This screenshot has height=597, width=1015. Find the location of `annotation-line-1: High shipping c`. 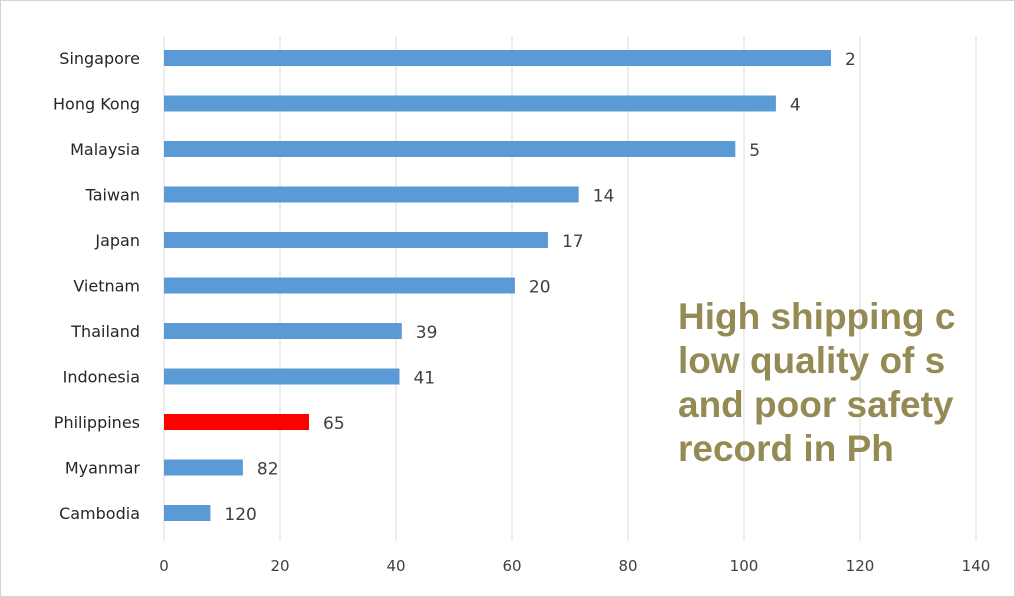

annotation-line-1: High shipping c is located at coordinates (817, 316).